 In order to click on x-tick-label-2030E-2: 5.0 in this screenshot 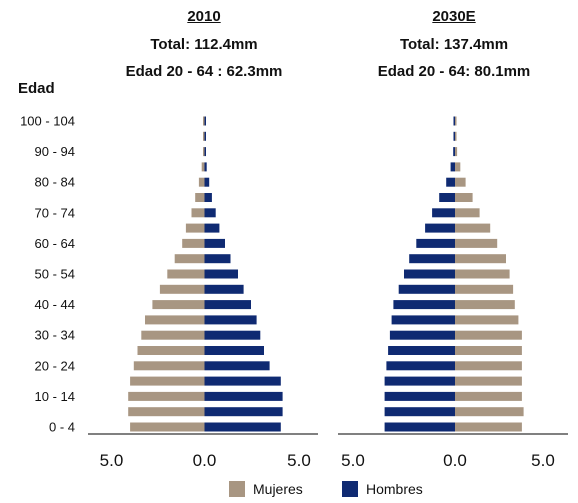, I will do `click(543, 460)`.